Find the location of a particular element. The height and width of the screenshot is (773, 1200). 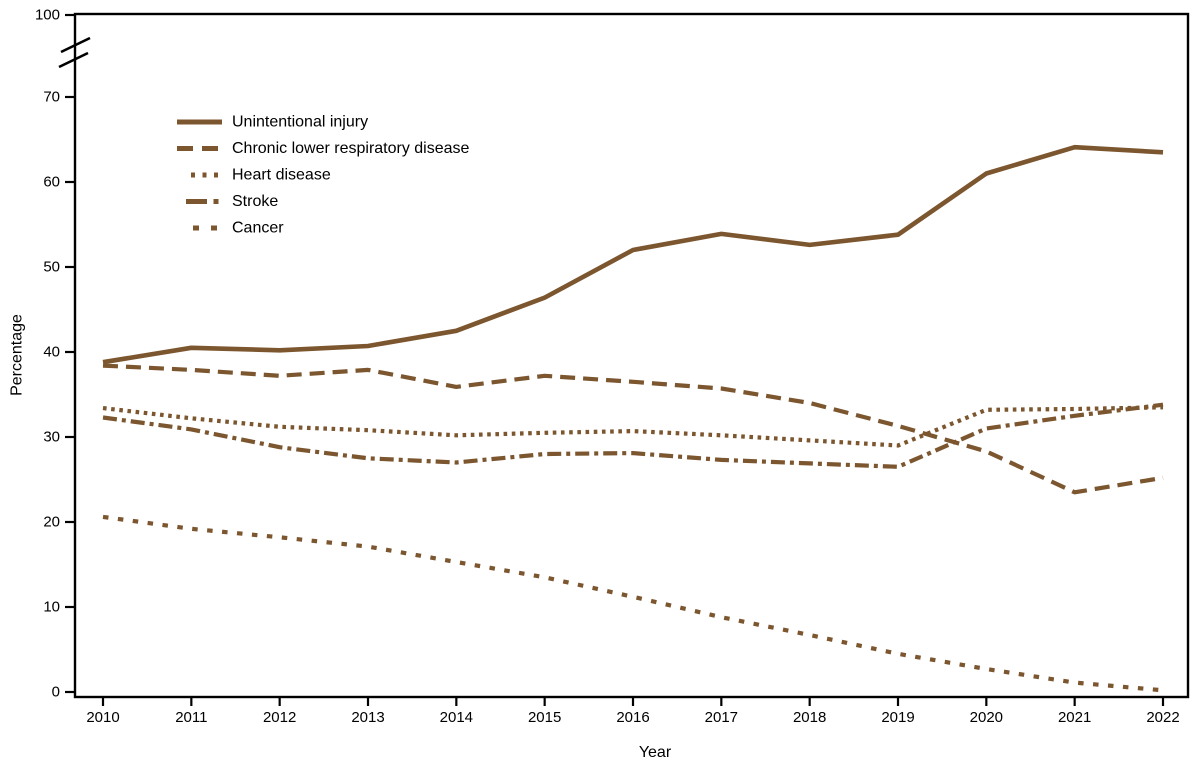

legend-item-cancer: Cancer is located at coordinates (238, 228).